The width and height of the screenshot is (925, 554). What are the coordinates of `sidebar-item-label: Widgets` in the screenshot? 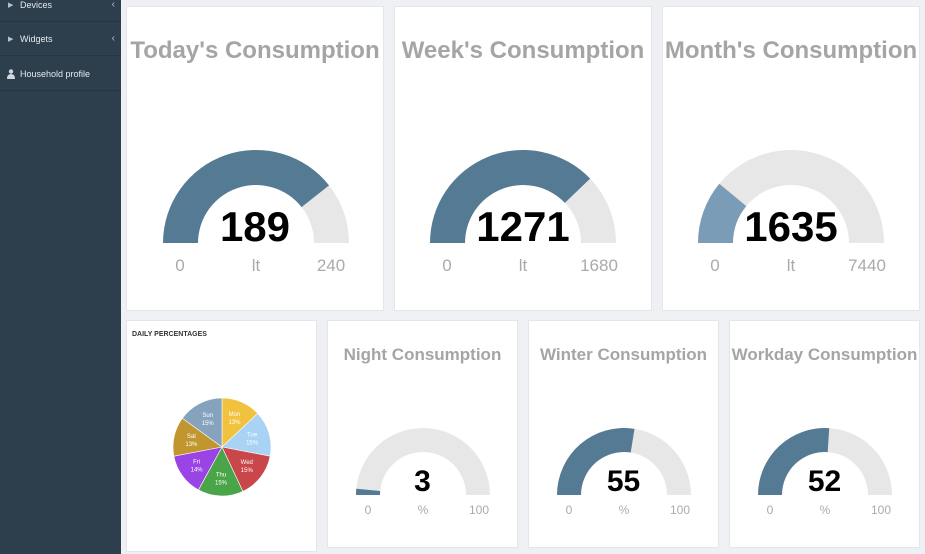 It's located at (36, 38).